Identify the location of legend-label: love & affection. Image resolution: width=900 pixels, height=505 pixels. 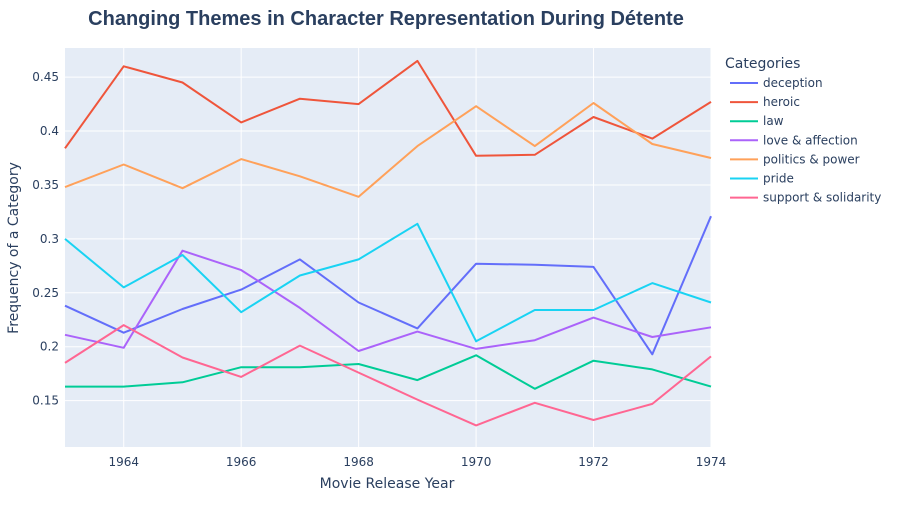
(810, 140).